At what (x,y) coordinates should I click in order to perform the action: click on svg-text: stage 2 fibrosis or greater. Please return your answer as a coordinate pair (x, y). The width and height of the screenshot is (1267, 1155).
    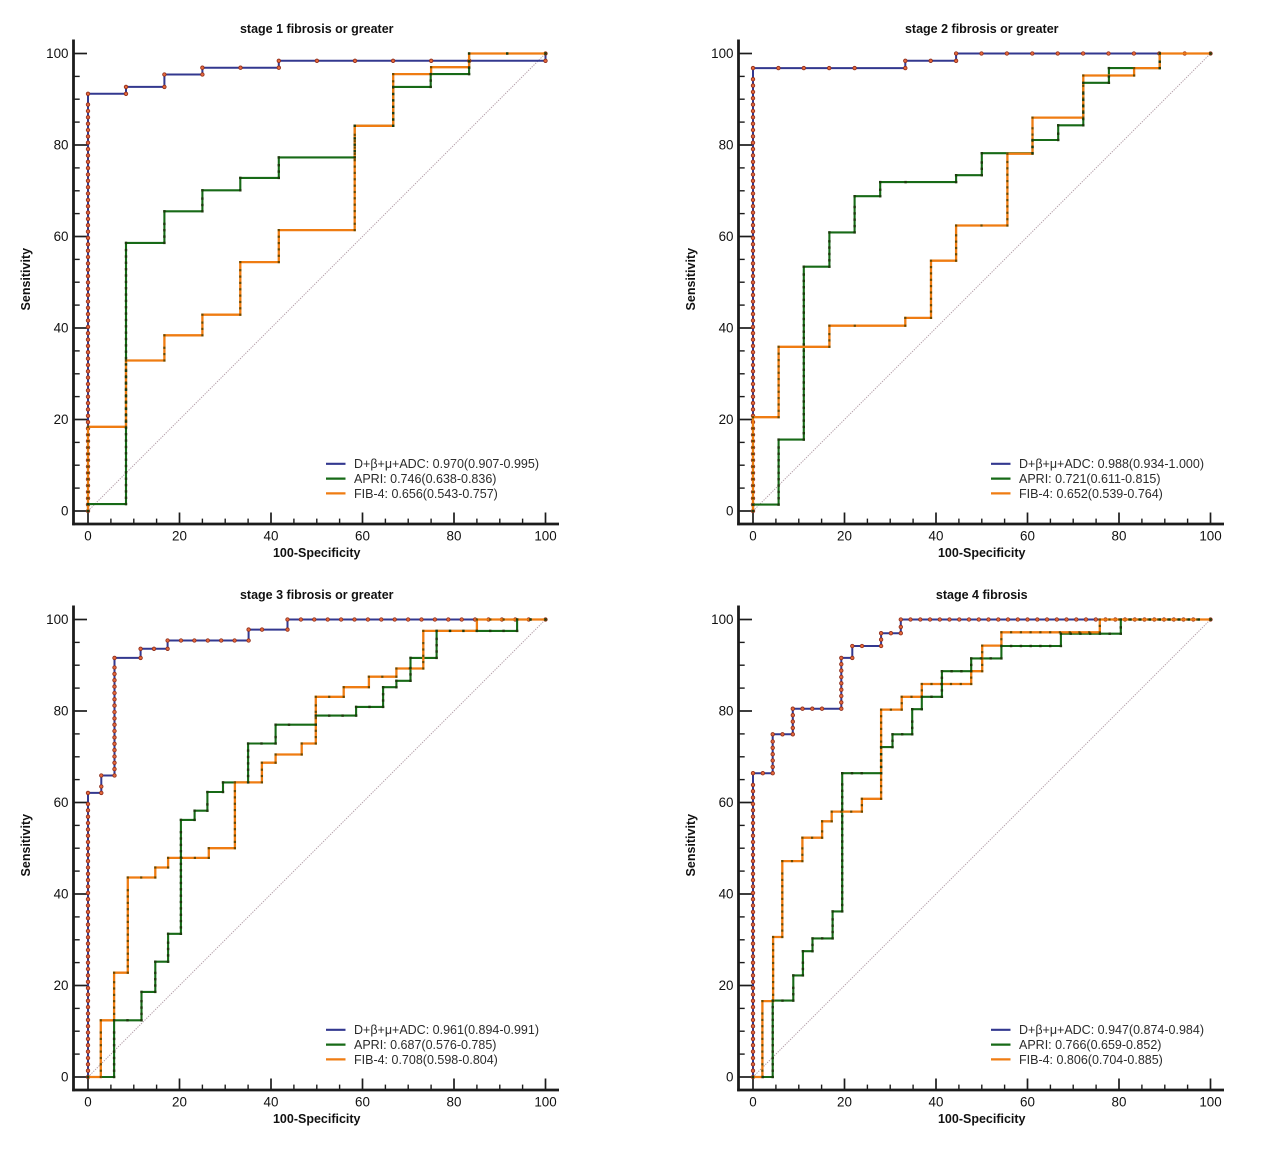
    Looking at the image, I should click on (982, 29).